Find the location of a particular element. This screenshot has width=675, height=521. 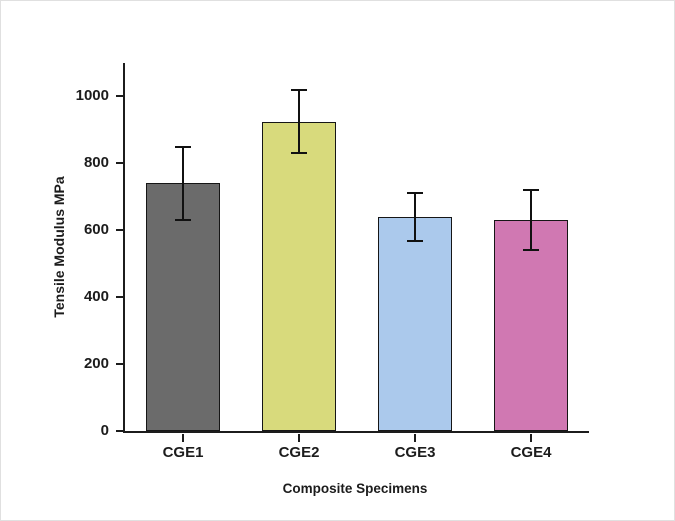

bar-cge2 is located at coordinates (299, 276).